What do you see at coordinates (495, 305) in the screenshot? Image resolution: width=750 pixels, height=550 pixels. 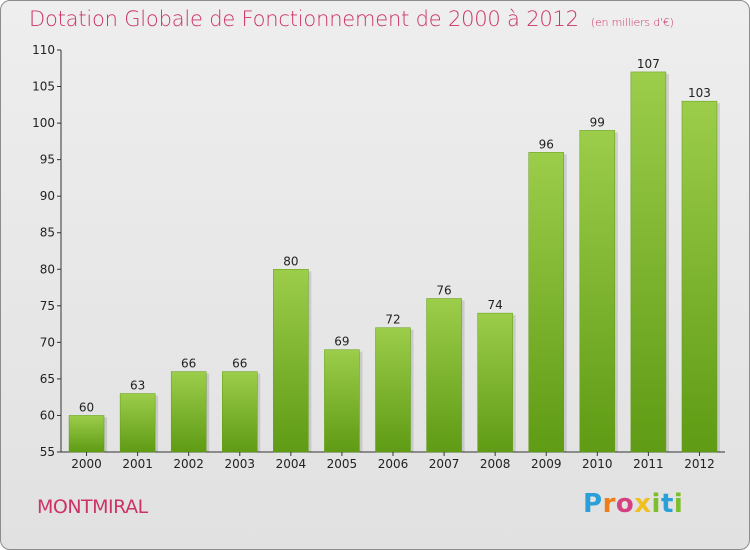 I see `bar-value-label: 74` at bounding box center [495, 305].